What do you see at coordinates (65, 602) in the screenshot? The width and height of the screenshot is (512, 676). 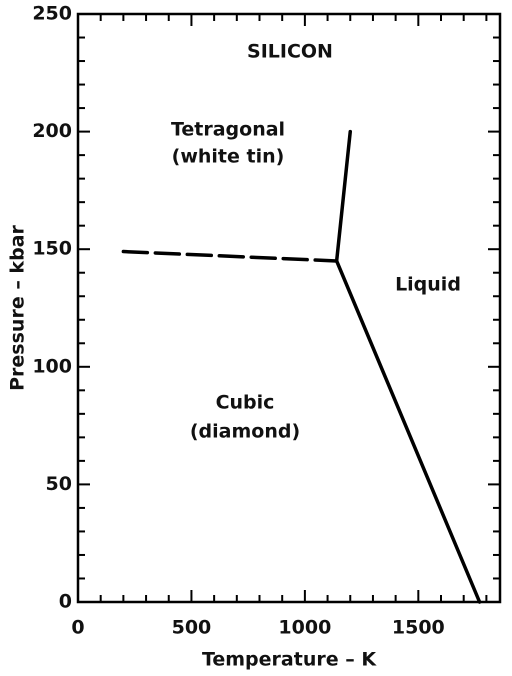 I see `y-tick-label: 0` at bounding box center [65, 602].